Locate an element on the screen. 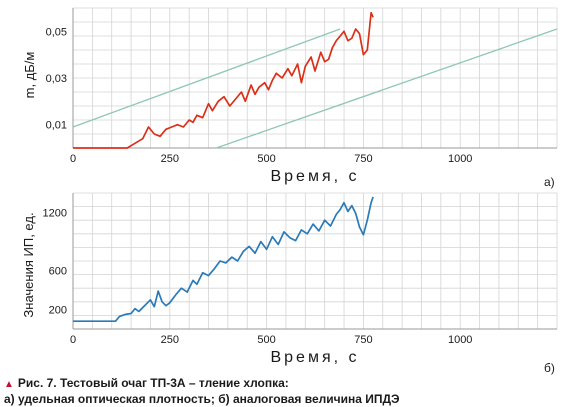 The width and height of the screenshot is (574, 407). chart-a-xlabel: Время, с is located at coordinates (314, 176).